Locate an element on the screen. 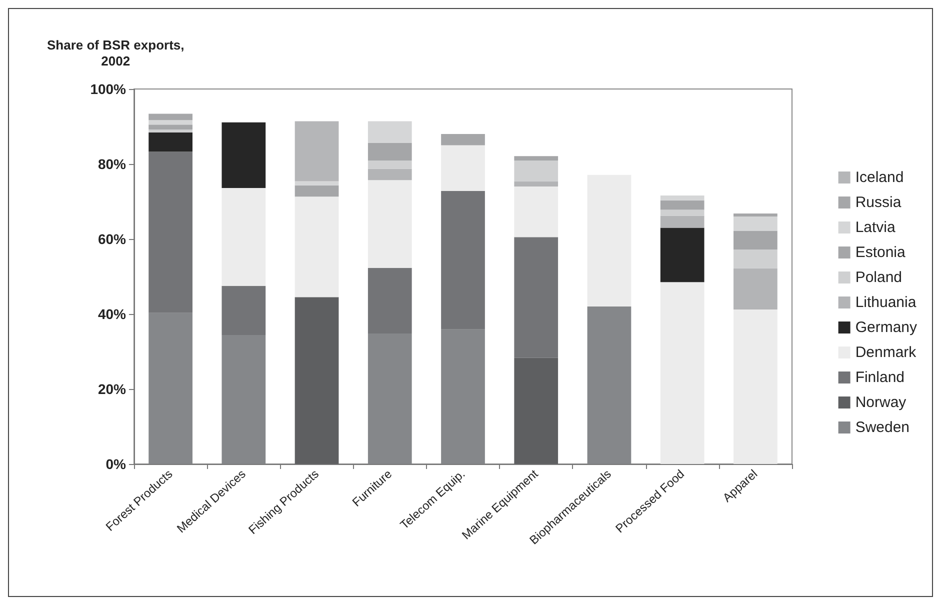 The image size is (943, 607). y-tick-label: 20% is located at coordinates (112, 389).